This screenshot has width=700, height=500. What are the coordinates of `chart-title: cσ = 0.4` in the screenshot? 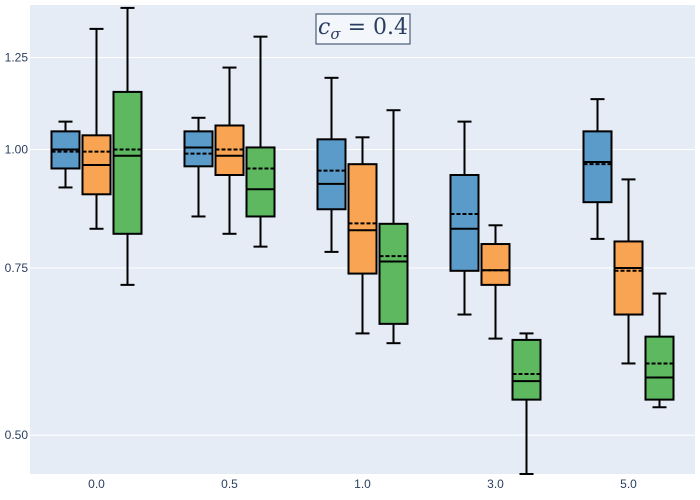 It's located at (363, 29).